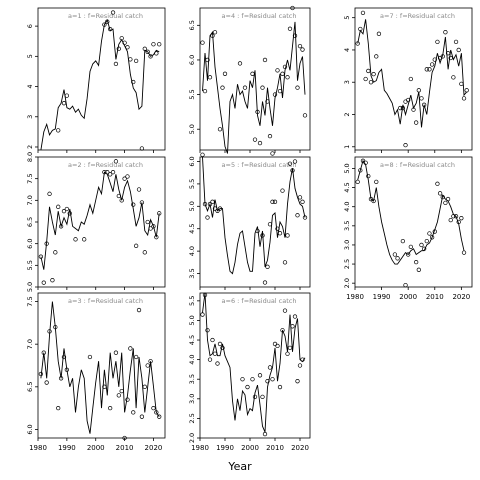 This screenshot has height=480, width=480. What do you see at coordinates (30, 222) in the screenshot?
I see `y-tick-label: 6.5` at bounding box center [30, 222].